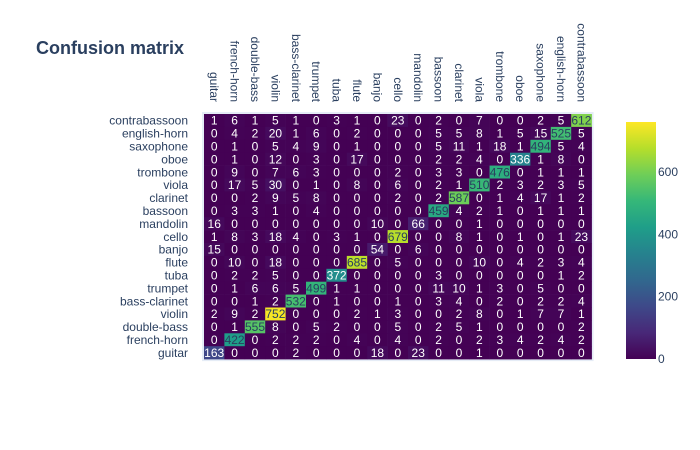 Image resolution: width=700 pixels, height=450 pixels. I want to click on y-tick-label: tuba, so click(177, 275).